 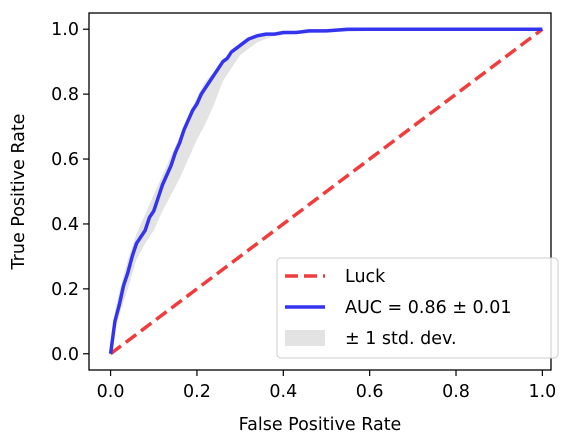 I want to click on legend-box, so click(x=417, y=308).